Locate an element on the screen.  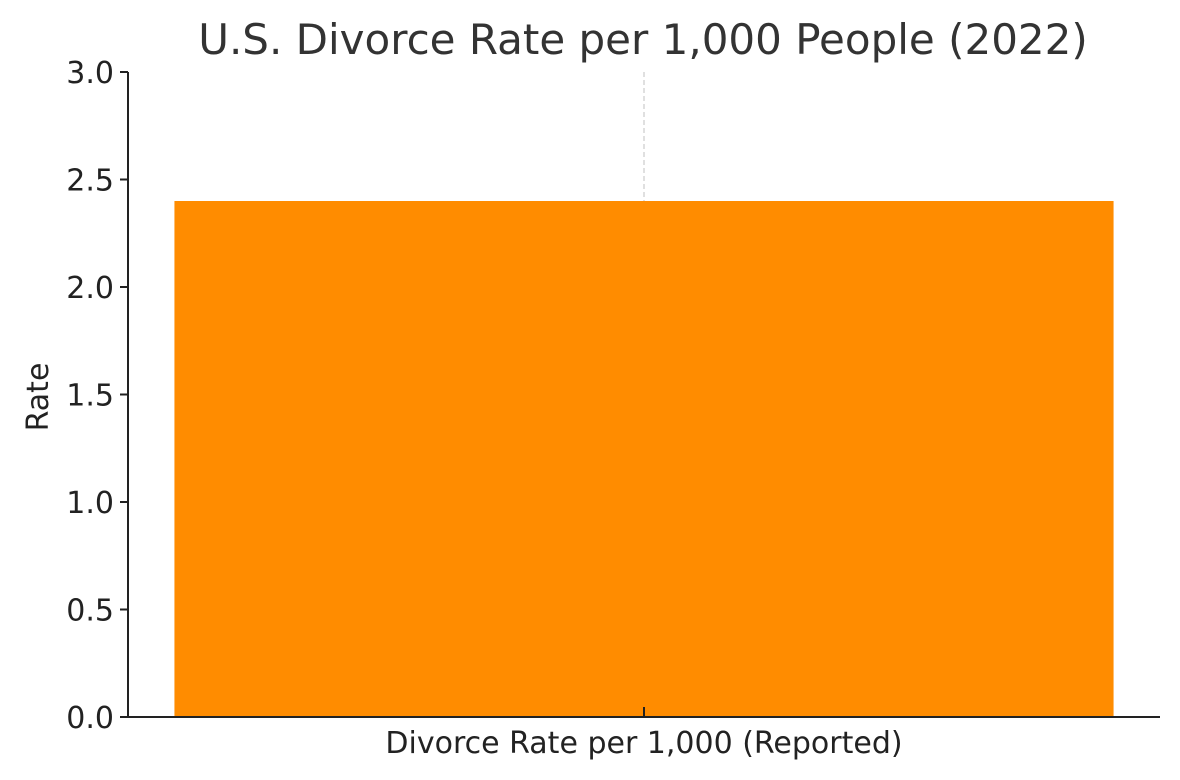
y-tick-label: 2.5 is located at coordinates (90, 181).